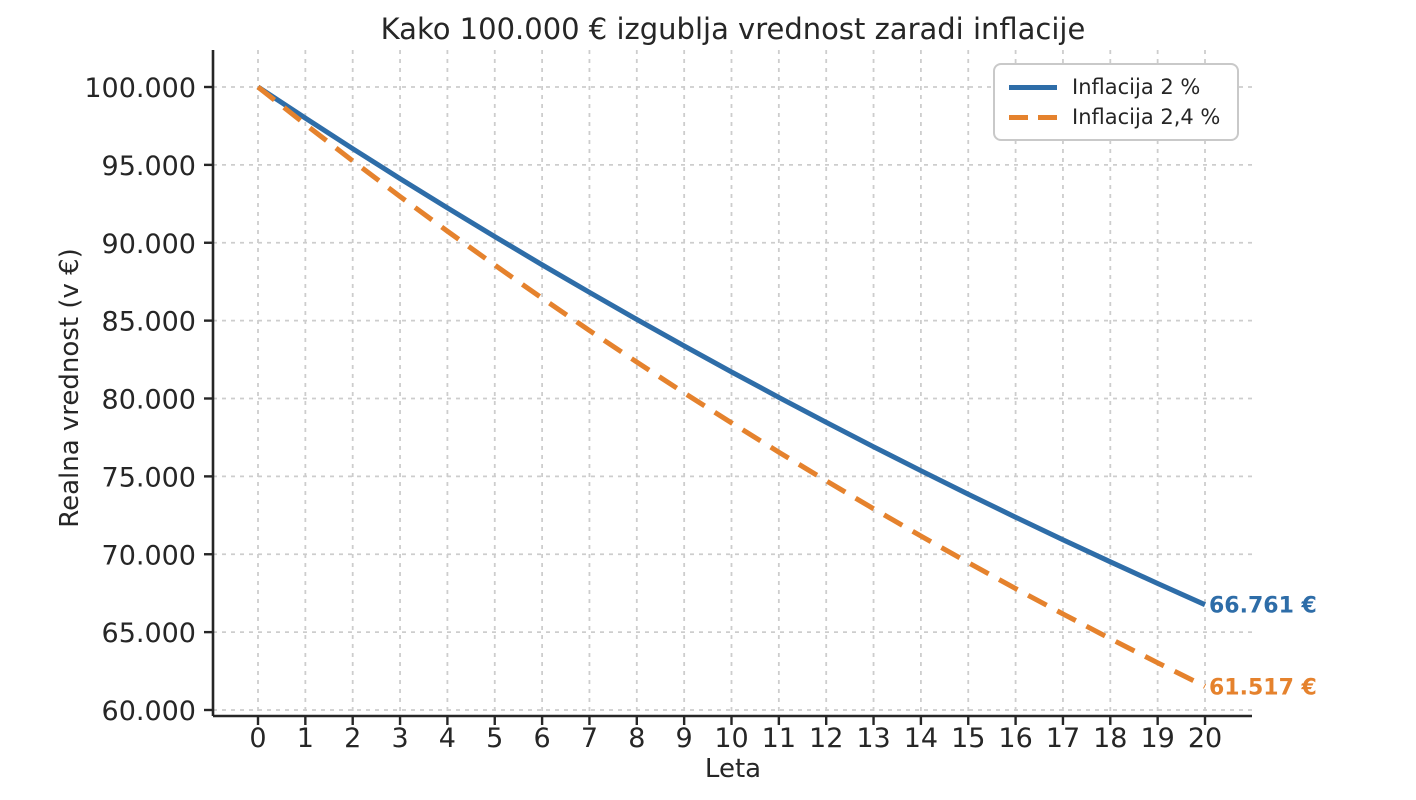 Image resolution: width=1416 pixels, height=800 pixels. What do you see at coordinates (779, 738) in the screenshot?
I see `x-tick-label: 11` at bounding box center [779, 738].